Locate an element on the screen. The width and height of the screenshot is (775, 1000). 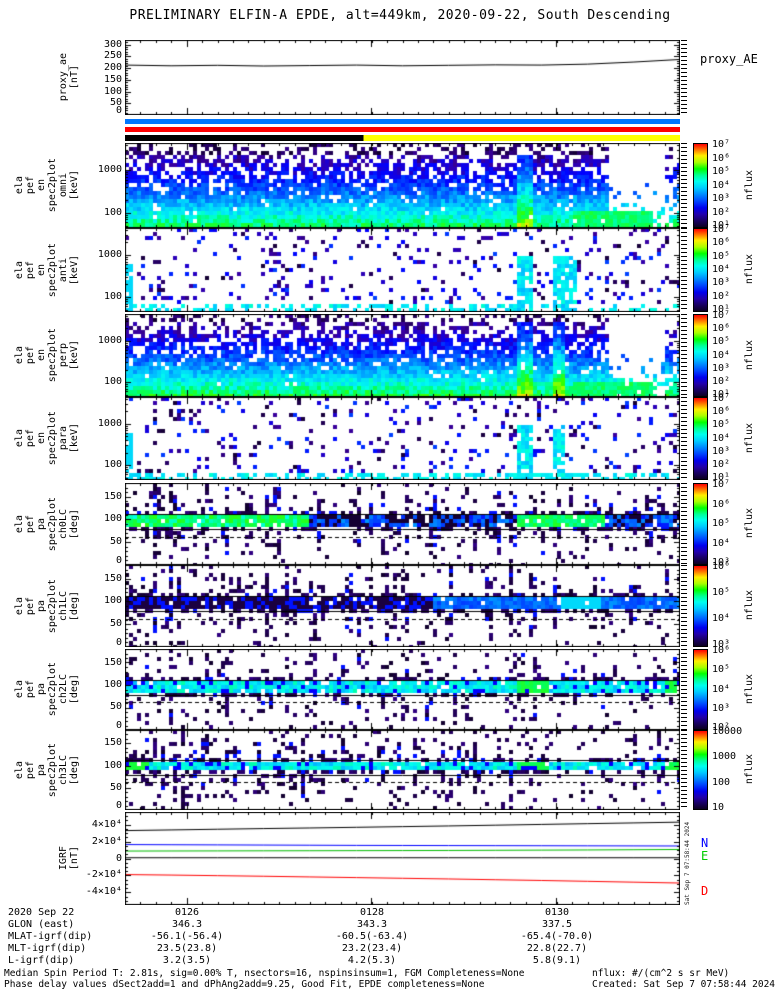
epde_pa_ch3LC-colorbar is located at coordinates (700, 770).